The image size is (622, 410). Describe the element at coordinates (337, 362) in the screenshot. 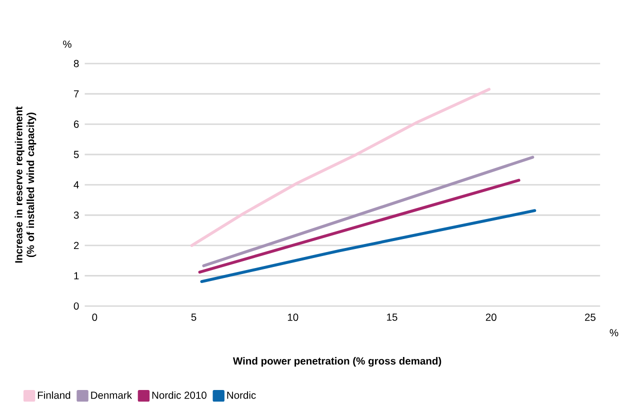

I see `x-axis-title: Wind power penetration (% gross demand)` at that location.